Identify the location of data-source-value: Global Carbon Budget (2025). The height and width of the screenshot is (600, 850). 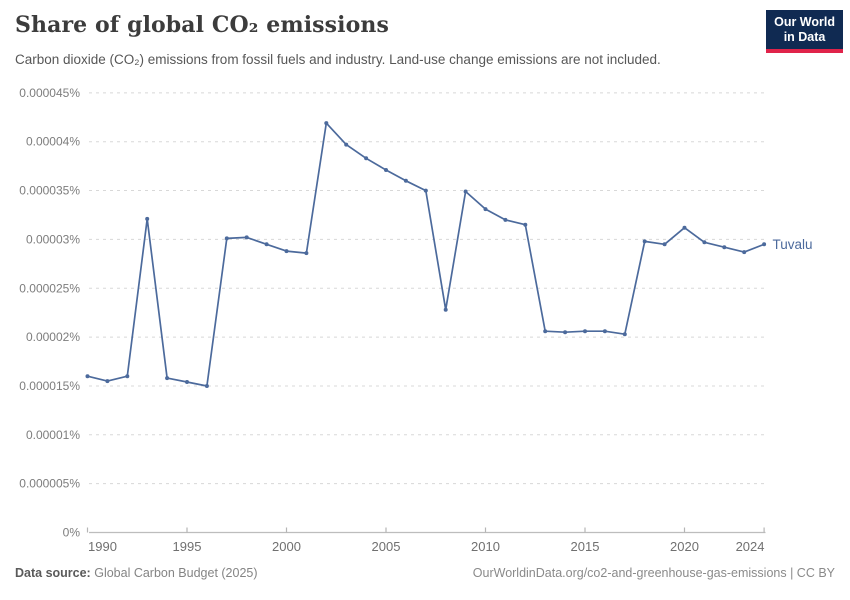
(176, 573).